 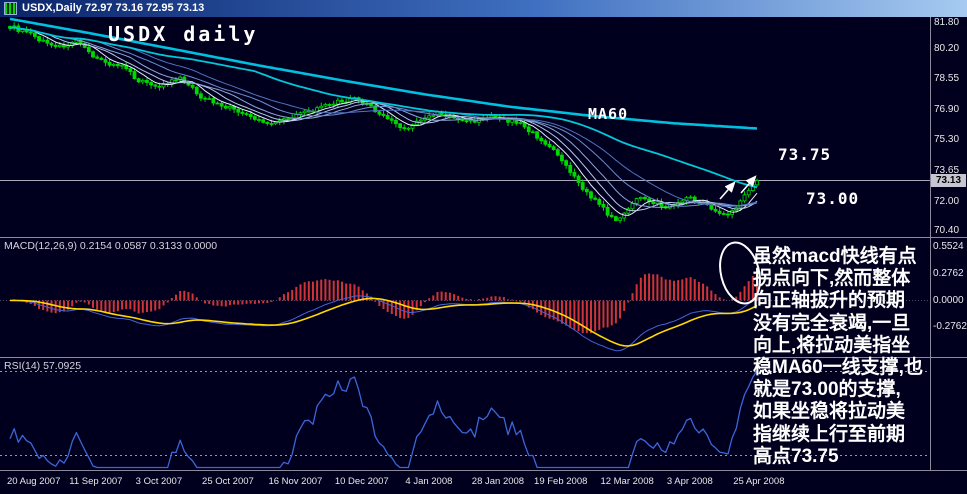 What do you see at coordinates (608, 114) in the screenshot?
I see `ma60-label: MA60` at bounding box center [608, 114].